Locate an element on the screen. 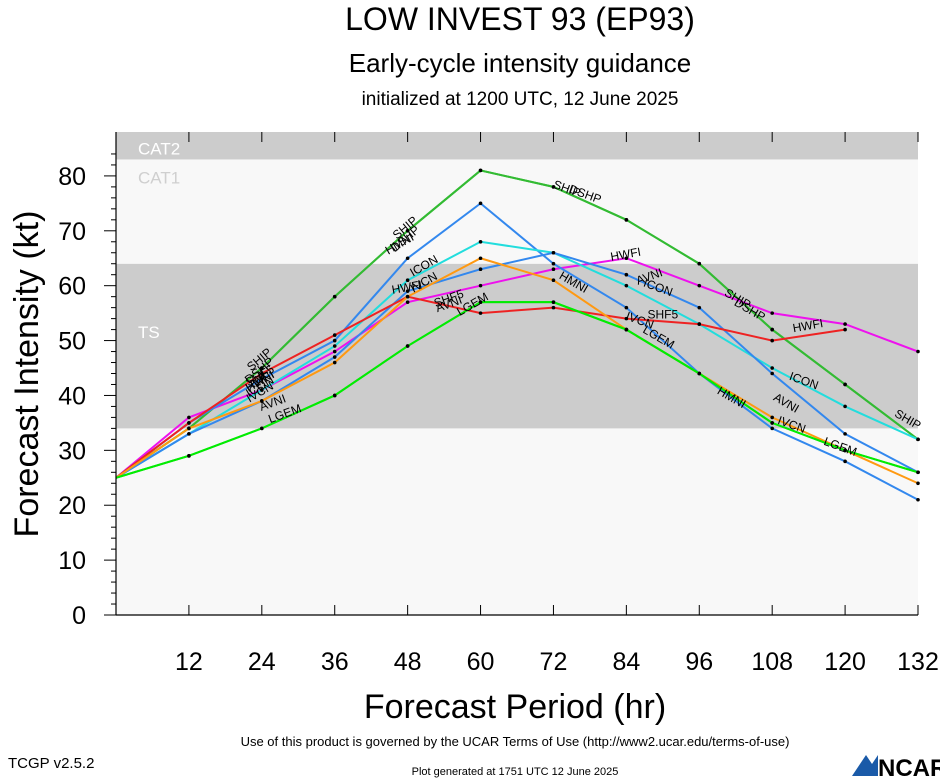 The height and width of the screenshot is (780, 940). x-axis-label: Forecast Period (hr) is located at coordinates (515, 707).